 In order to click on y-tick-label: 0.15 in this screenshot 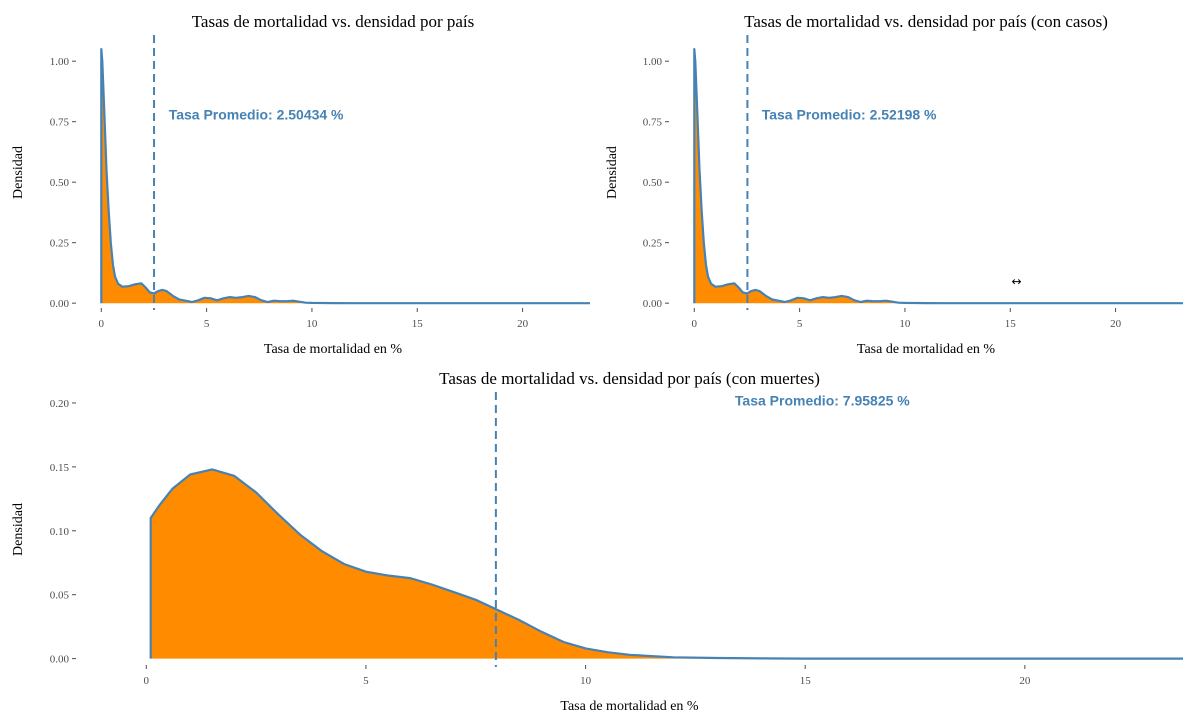, I will do `click(60, 468)`.